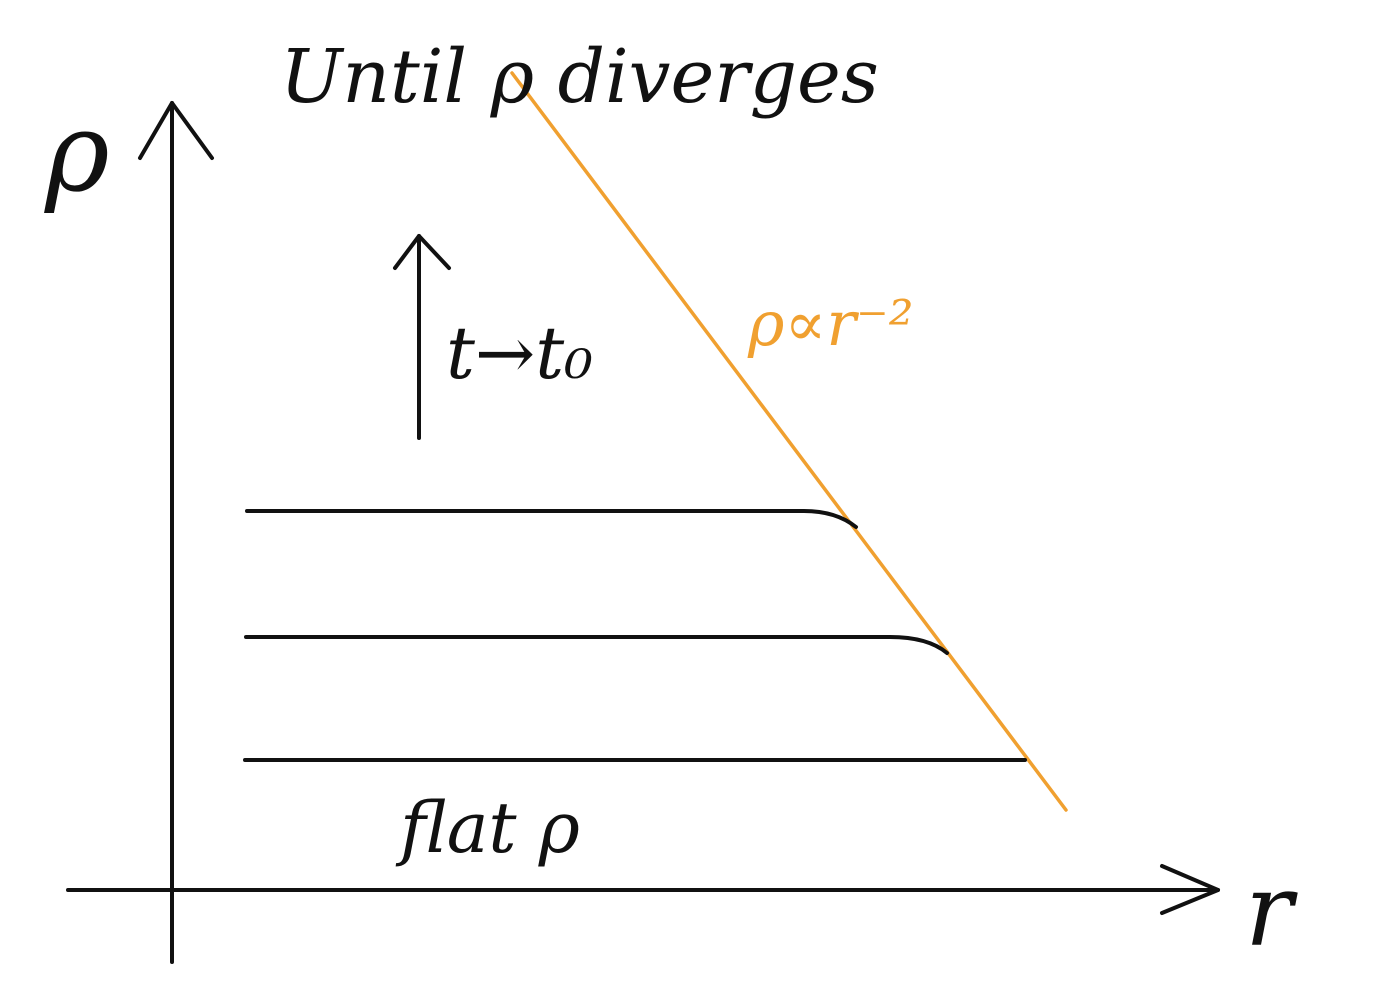 This screenshot has height=1000, width=1384. What do you see at coordinates (487, 828) in the screenshot?
I see `bottom-label: flat ρ` at bounding box center [487, 828].